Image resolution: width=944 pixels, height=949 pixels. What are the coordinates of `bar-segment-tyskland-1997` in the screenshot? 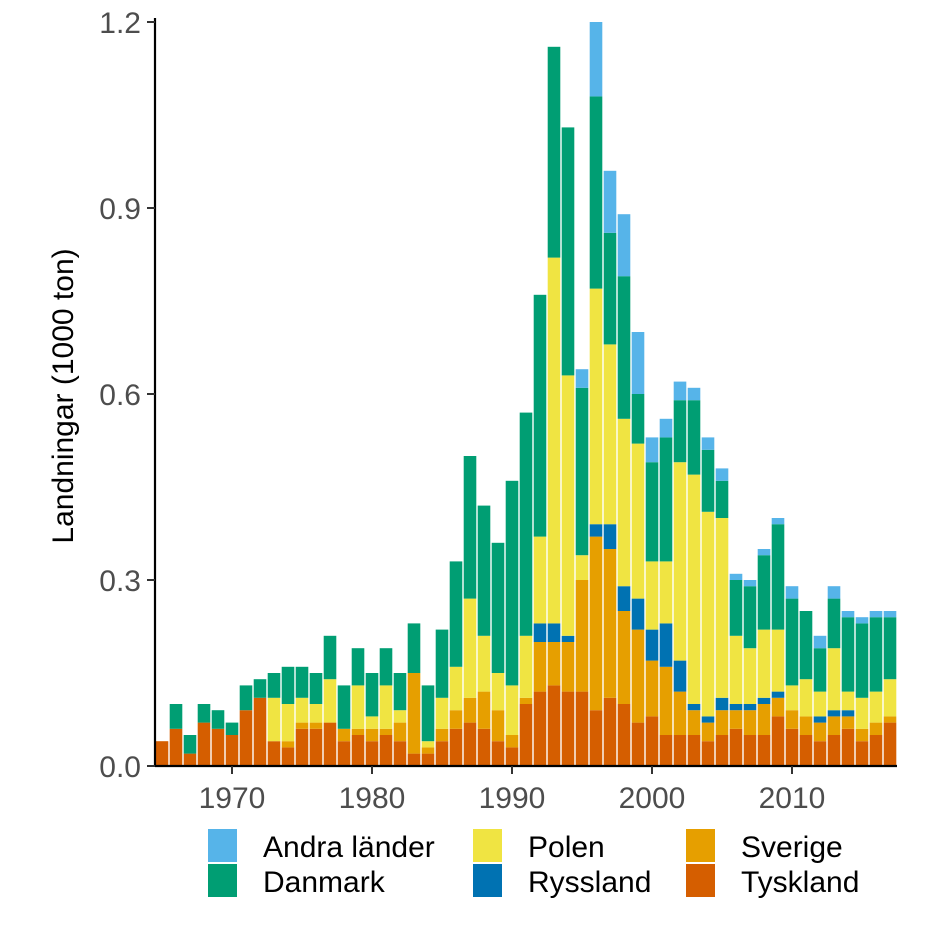 It's located at (610, 731).